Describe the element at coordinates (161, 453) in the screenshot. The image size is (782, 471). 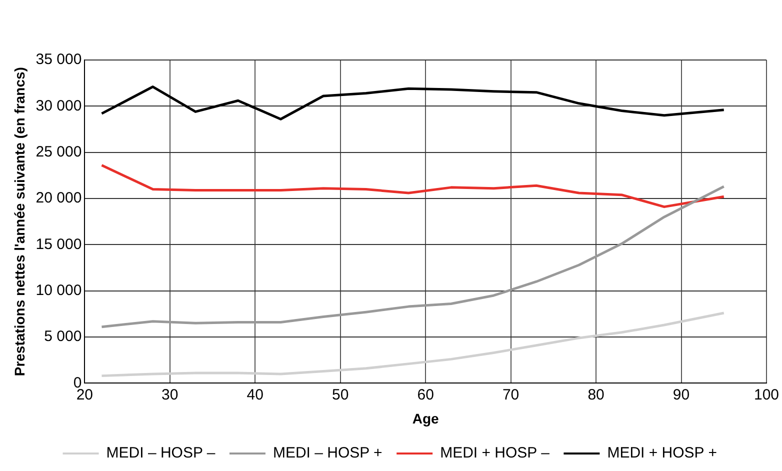
I see `legend-label: MEDI – HOSP –` at that location.